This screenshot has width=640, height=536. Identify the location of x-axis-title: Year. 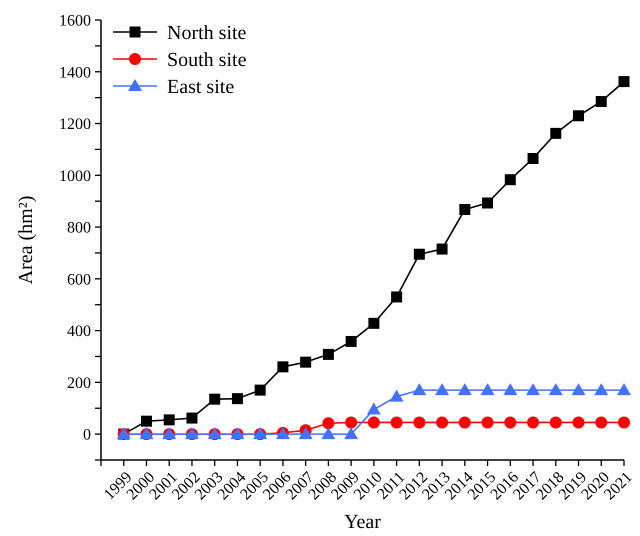
(363, 522).